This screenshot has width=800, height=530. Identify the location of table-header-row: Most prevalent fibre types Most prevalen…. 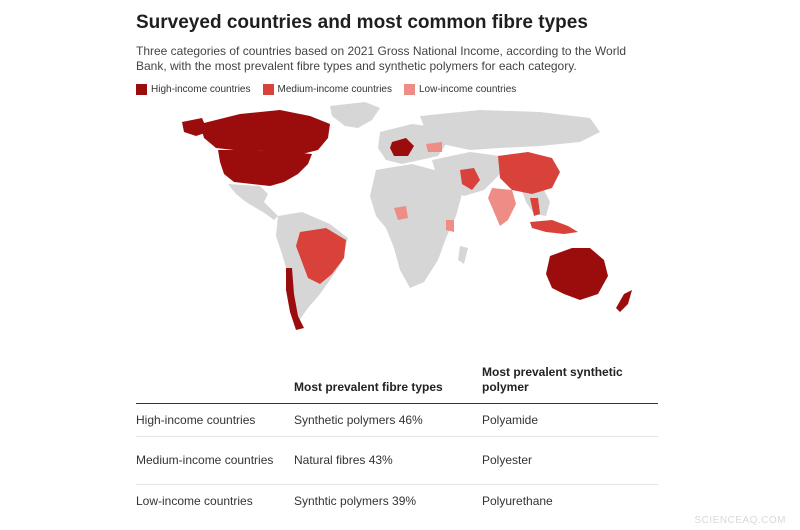
(397, 384).